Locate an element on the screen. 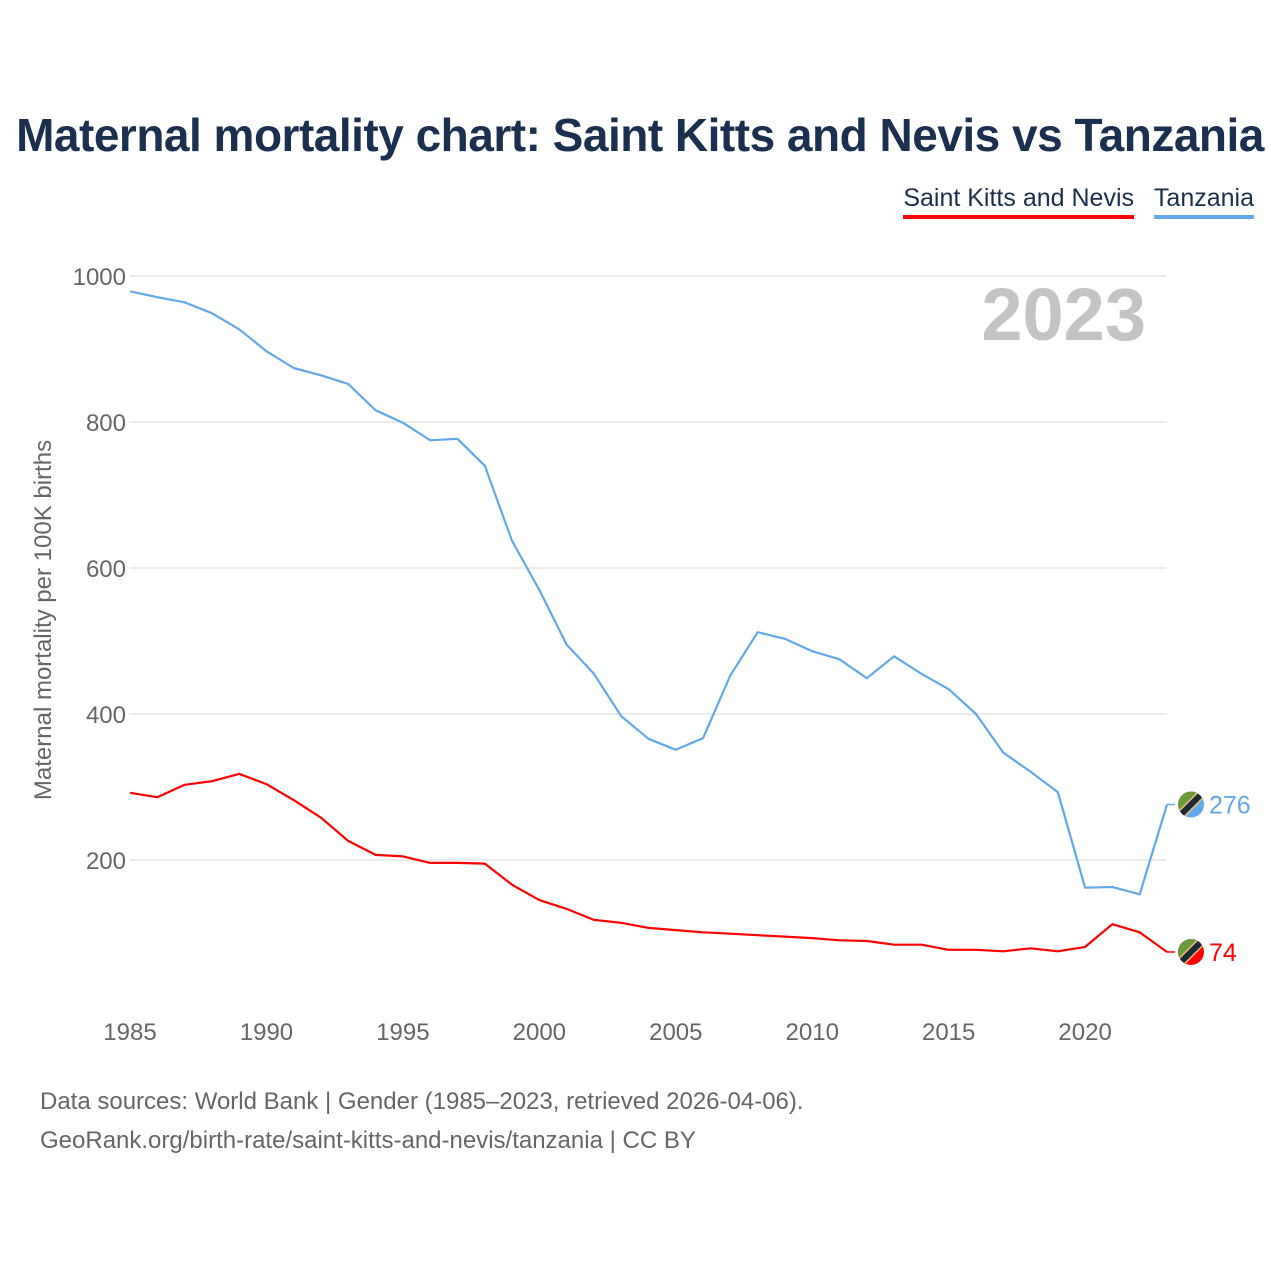 The width and height of the screenshot is (1280, 1280). x-tick-label: 2020 is located at coordinates (1084, 1032).